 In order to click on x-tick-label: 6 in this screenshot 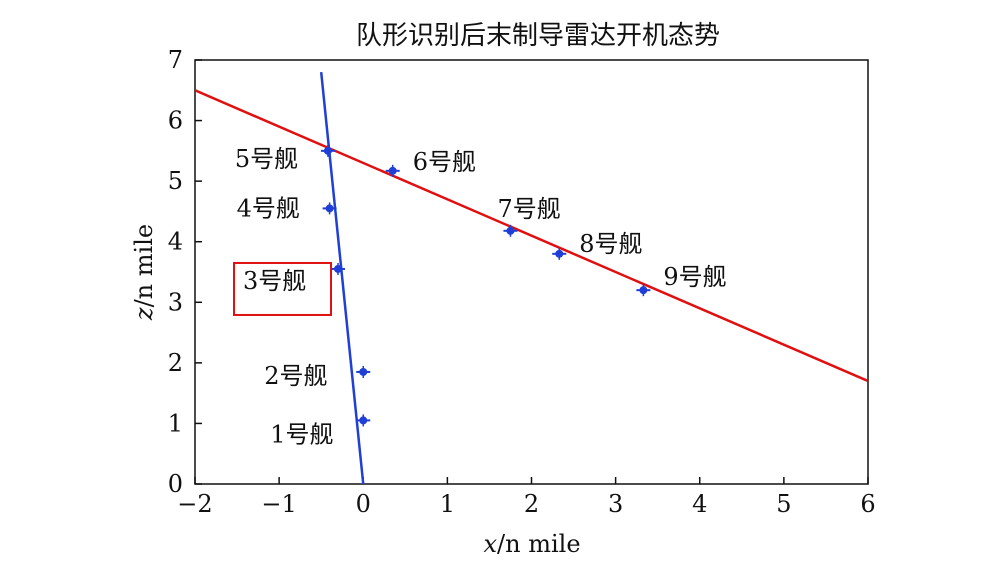, I will do `click(867, 504)`.